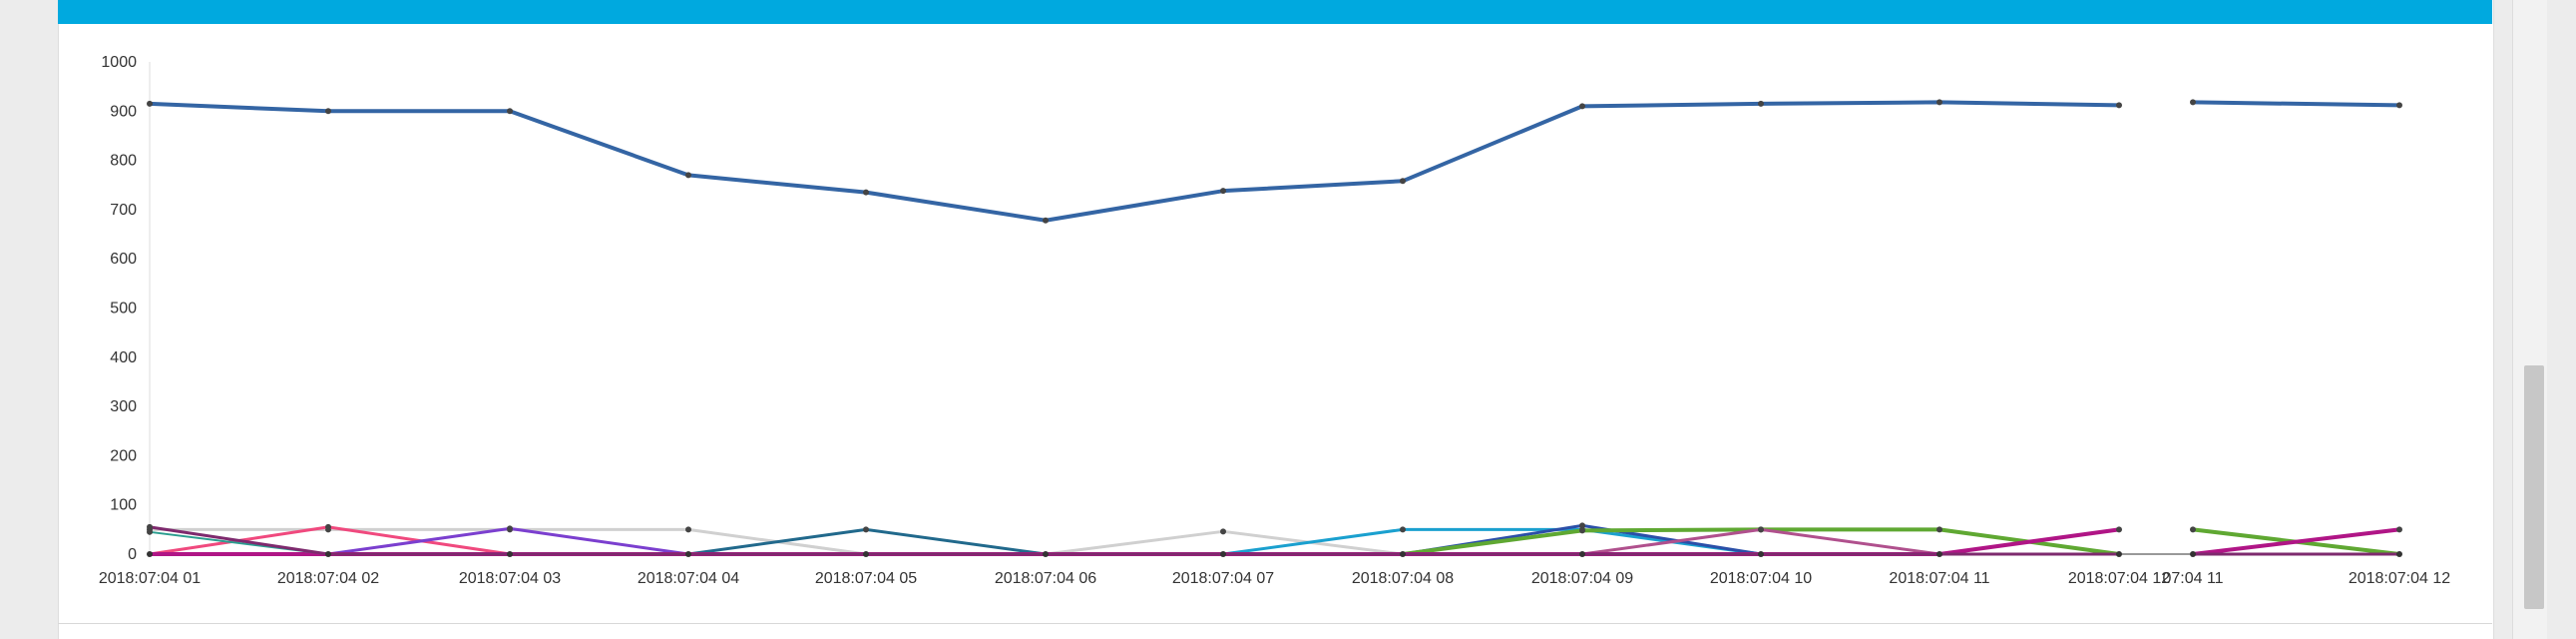 This screenshot has height=639, width=2576. What do you see at coordinates (1939, 578) in the screenshot?
I see `x-tick-label: 2018:07:04 11` at bounding box center [1939, 578].